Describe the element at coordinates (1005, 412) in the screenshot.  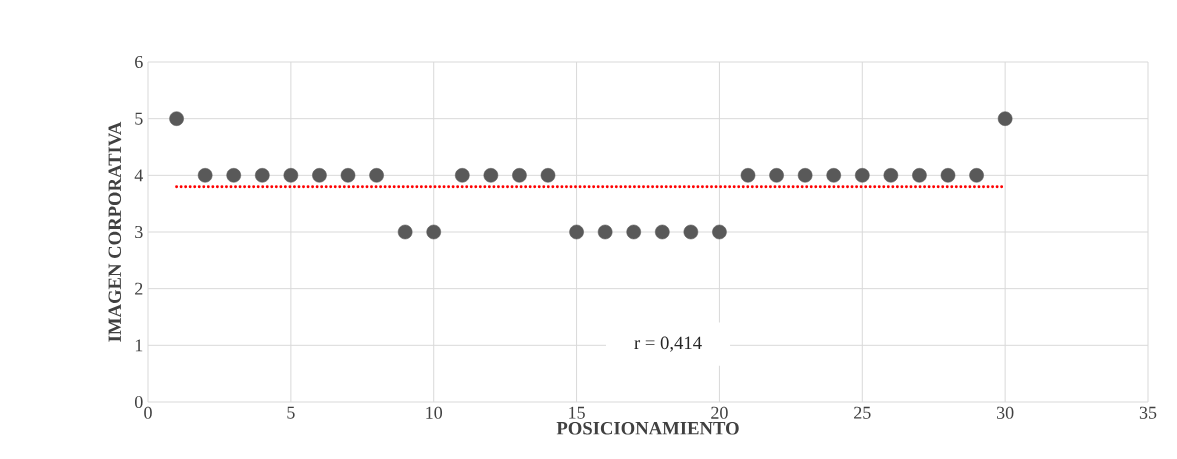
I see `x-tick-label: 30` at that location.